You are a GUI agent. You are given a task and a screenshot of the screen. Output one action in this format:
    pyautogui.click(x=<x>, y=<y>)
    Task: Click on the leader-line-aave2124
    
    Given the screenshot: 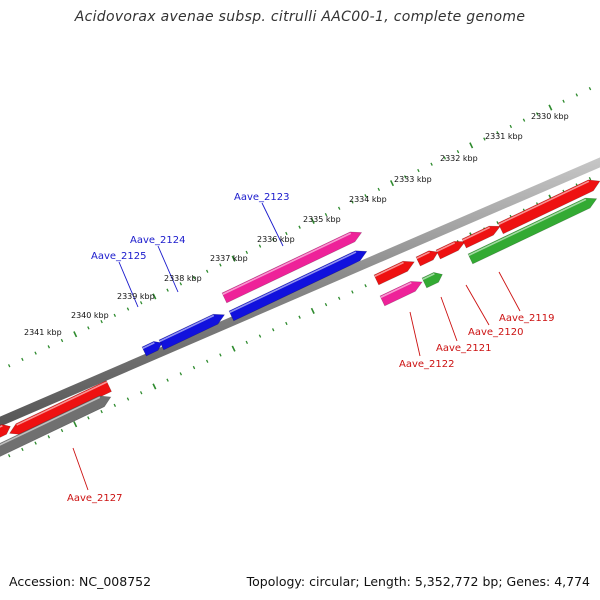 What is the action you would take?
    pyautogui.click(x=168, y=269)
    